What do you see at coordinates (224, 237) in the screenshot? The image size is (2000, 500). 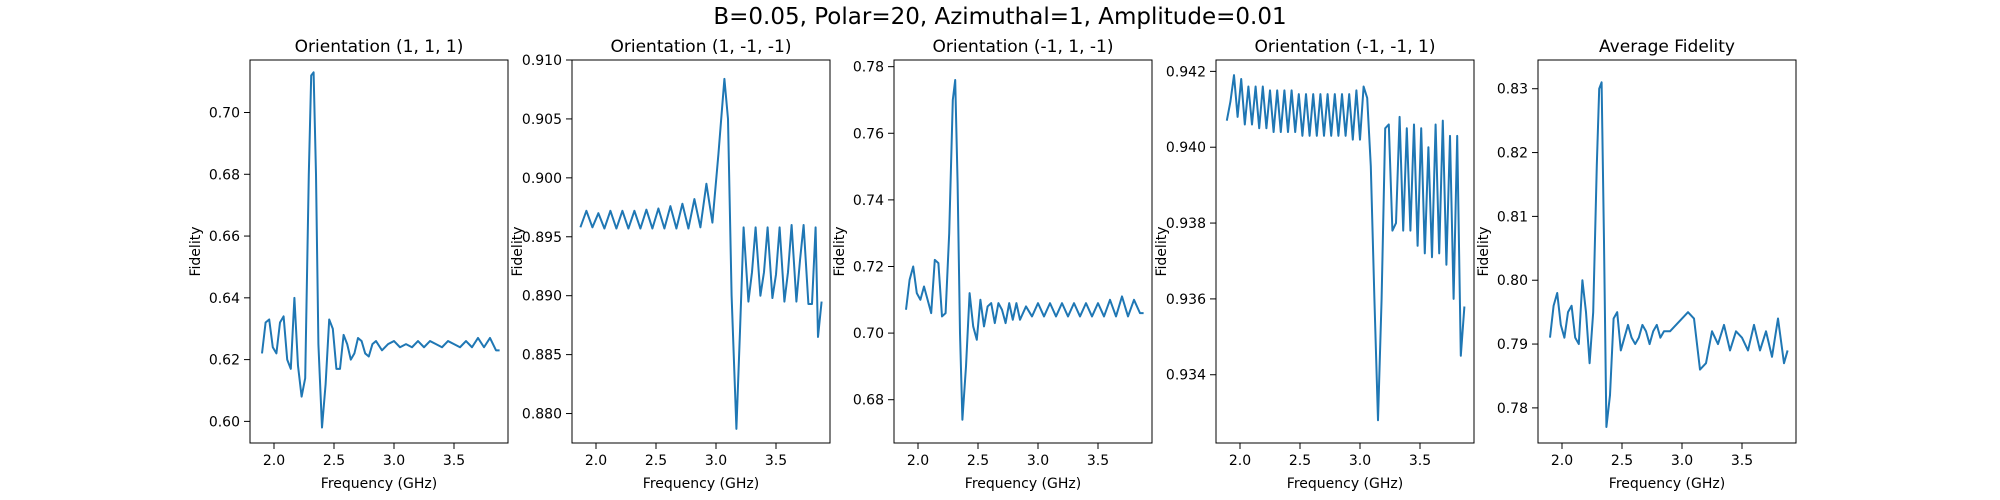 I see `y-tick-label: 0.66` at bounding box center [224, 237].